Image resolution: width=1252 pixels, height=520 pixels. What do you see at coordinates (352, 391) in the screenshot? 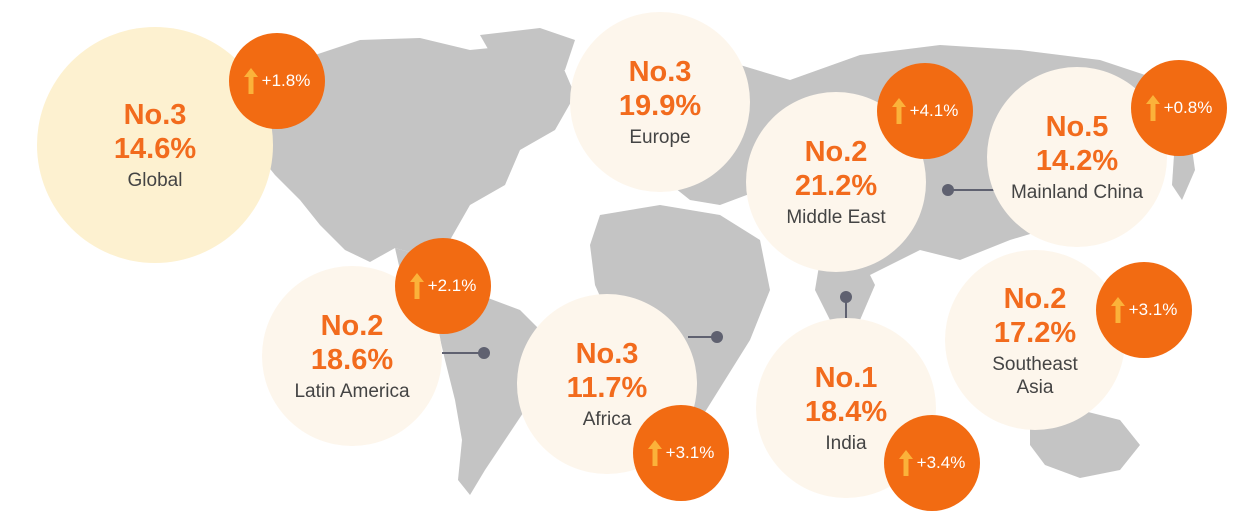
I see `region-name: Latin America` at bounding box center [352, 391].